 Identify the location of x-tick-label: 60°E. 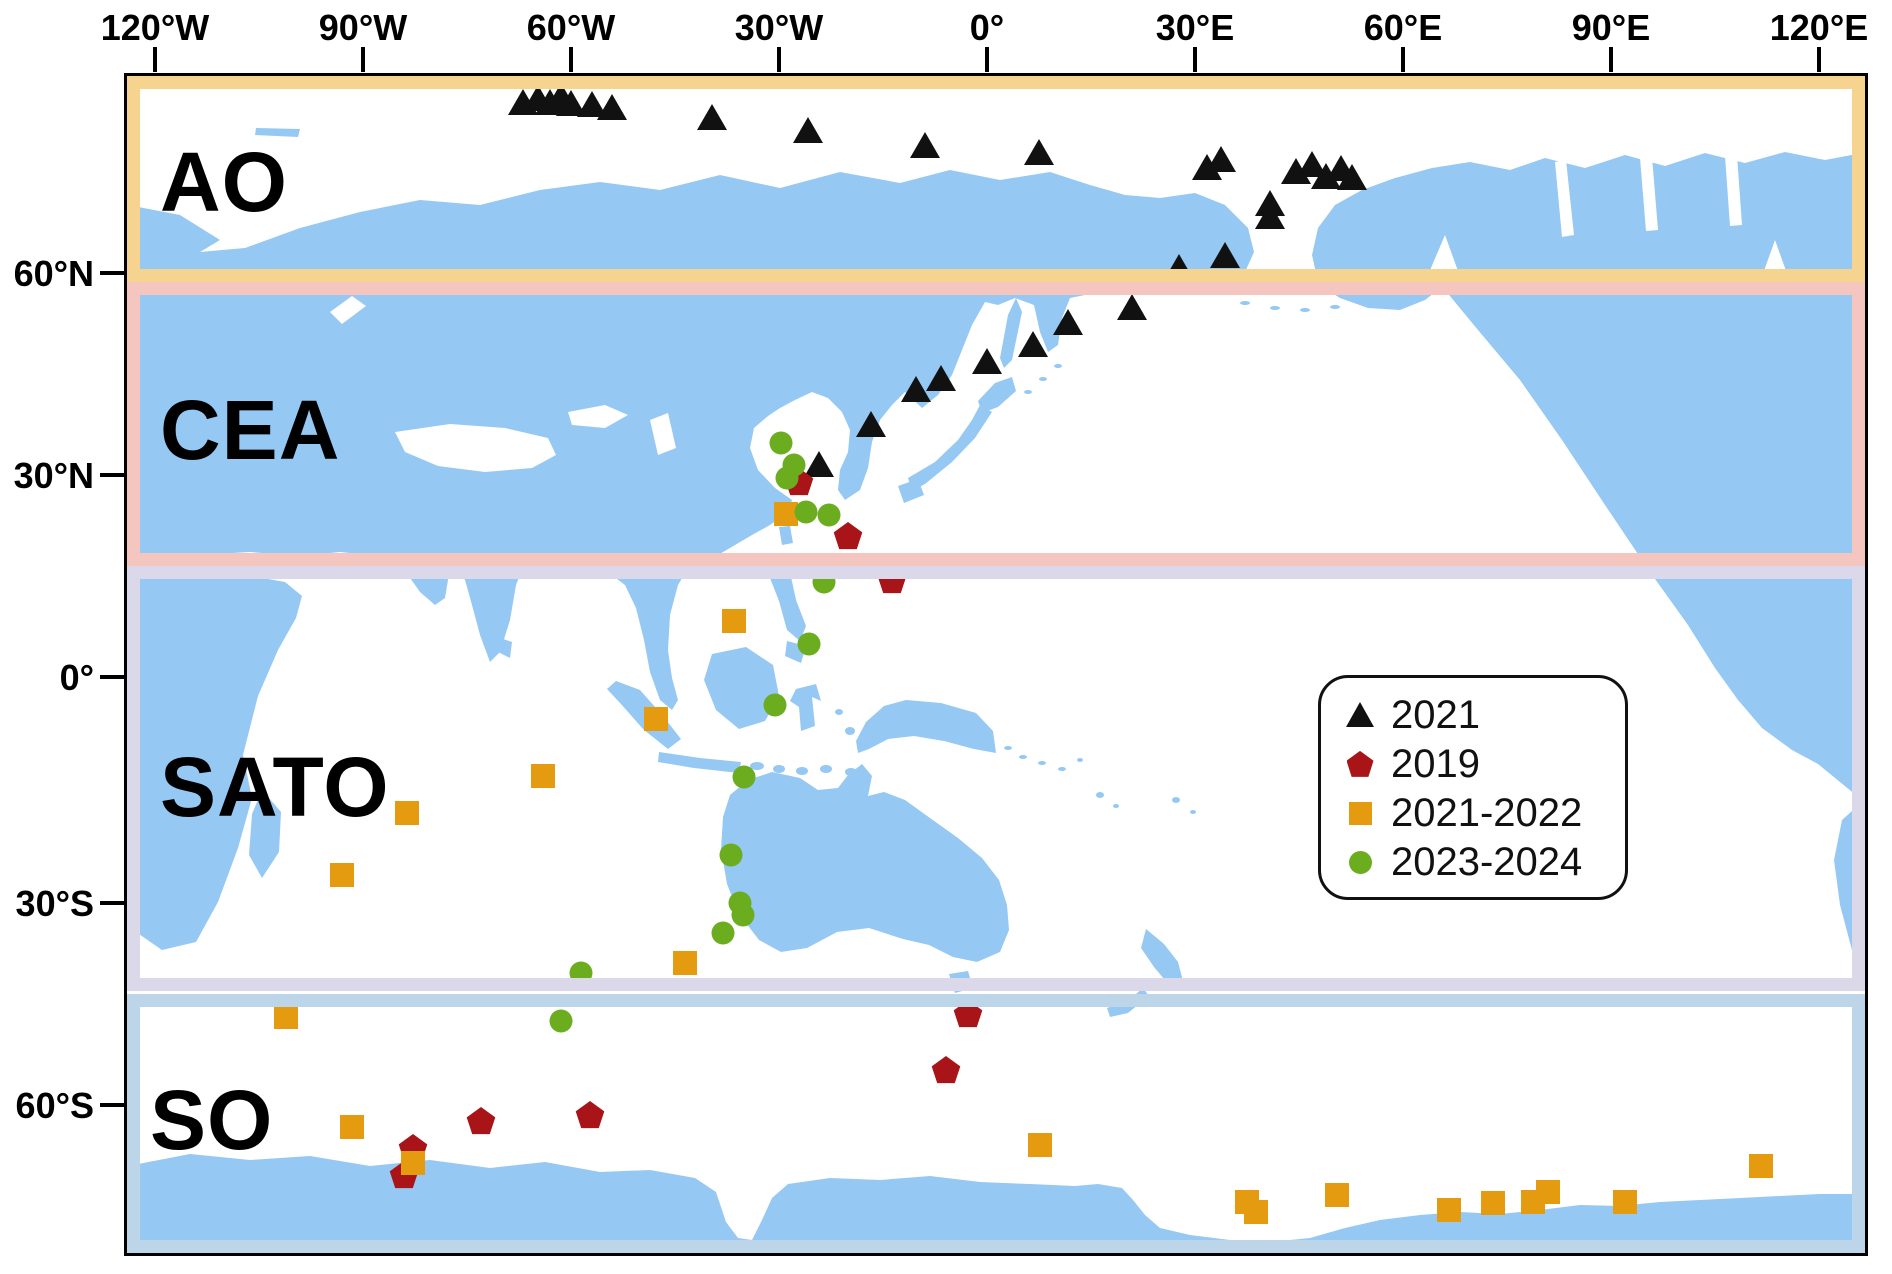
(1403, 27).